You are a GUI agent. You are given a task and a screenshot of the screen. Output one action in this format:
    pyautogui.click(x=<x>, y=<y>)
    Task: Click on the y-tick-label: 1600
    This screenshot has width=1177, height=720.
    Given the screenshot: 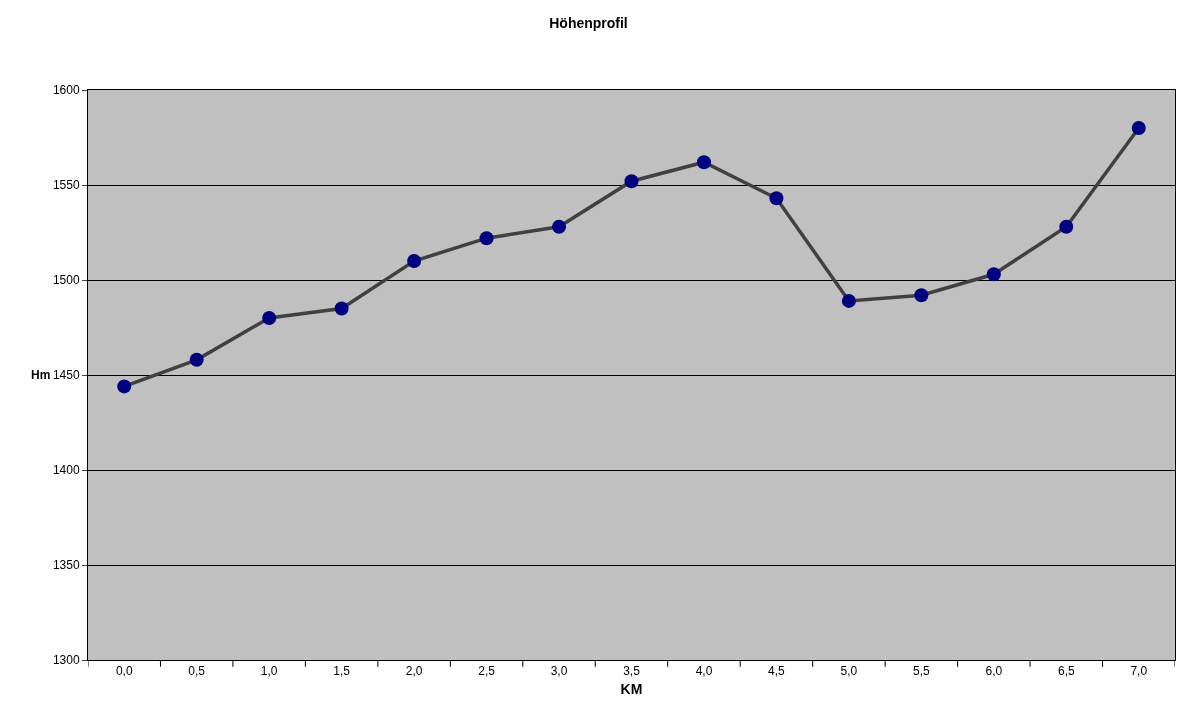 What is the action you would take?
    pyautogui.click(x=66, y=90)
    